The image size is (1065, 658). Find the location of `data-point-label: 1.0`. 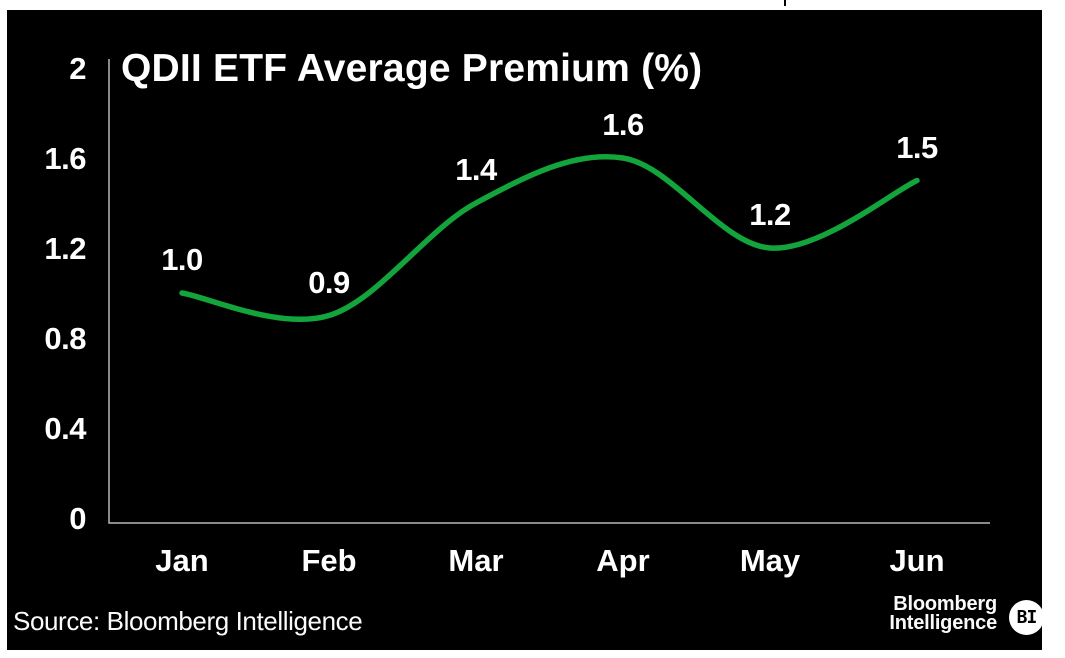

data-point-label: 1.0 is located at coordinates (182, 259).